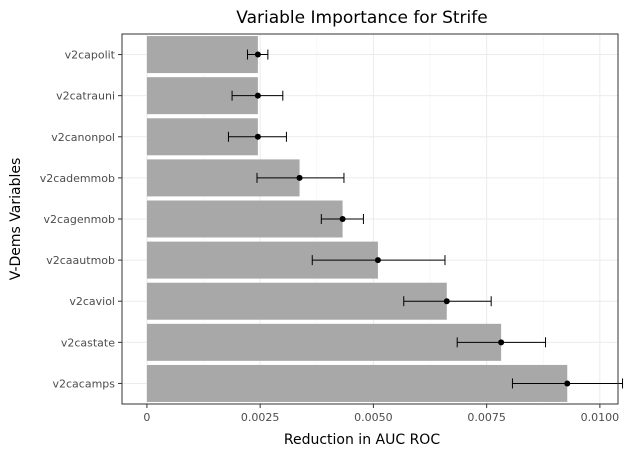  What do you see at coordinates (567, 383) in the screenshot?
I see `point-v2cacamps` at bounding box center [567, 383].